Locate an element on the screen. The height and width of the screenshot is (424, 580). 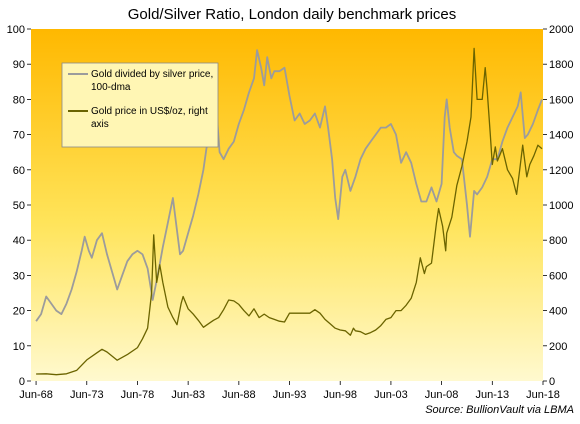
left-tick-label: 10 is located at coordinates (19, 347).